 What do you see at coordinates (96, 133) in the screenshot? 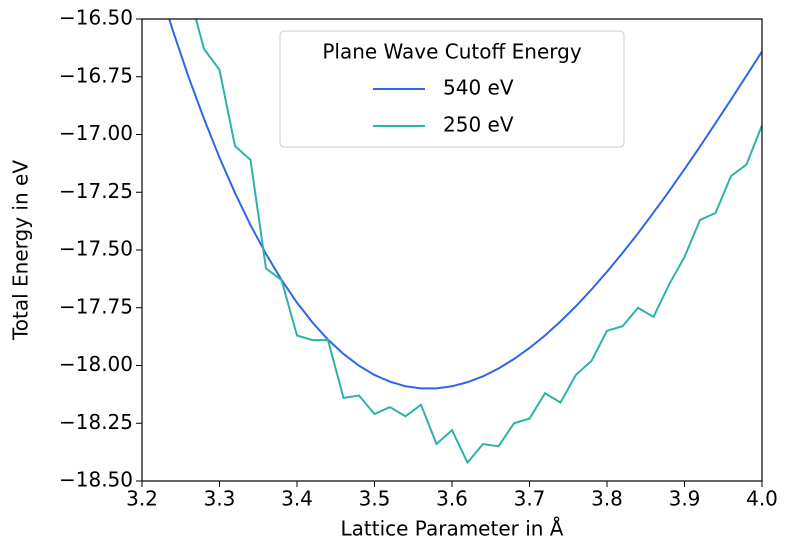
I see `y-tick-label: −17.00` at bounding box center [96, 133].